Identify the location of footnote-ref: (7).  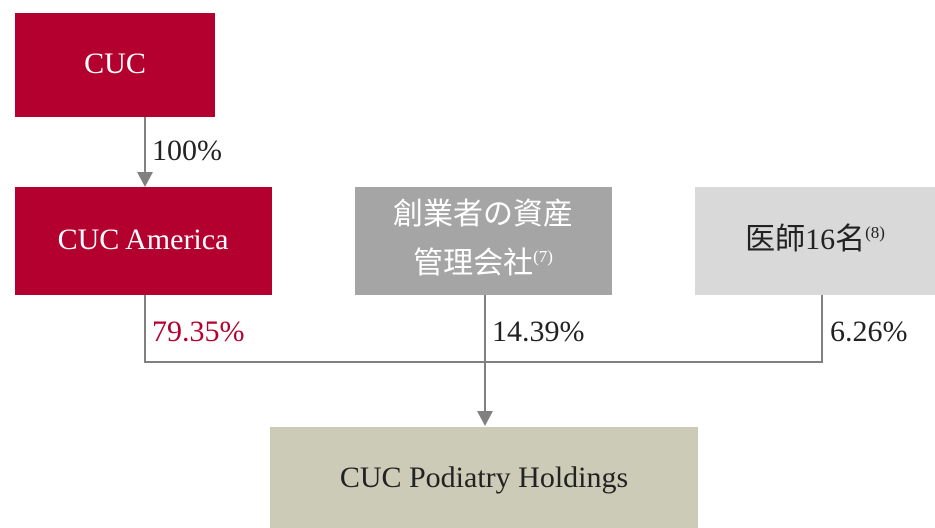
(543, 256).